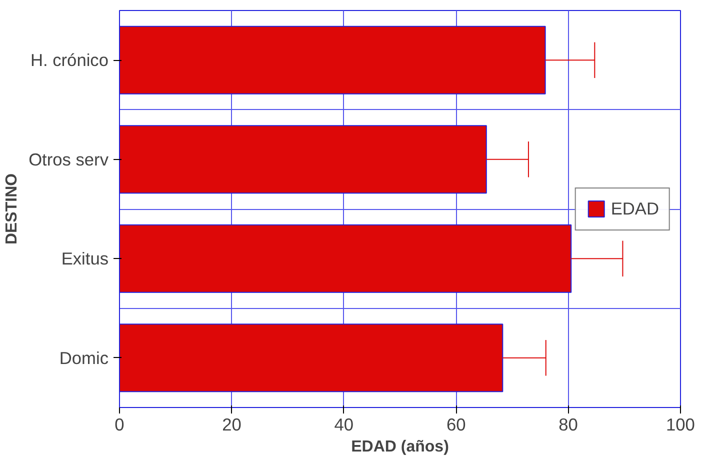 This screenshot has width=704, height=458. I want to click on x-tick-label: 20, so click(232, 424).